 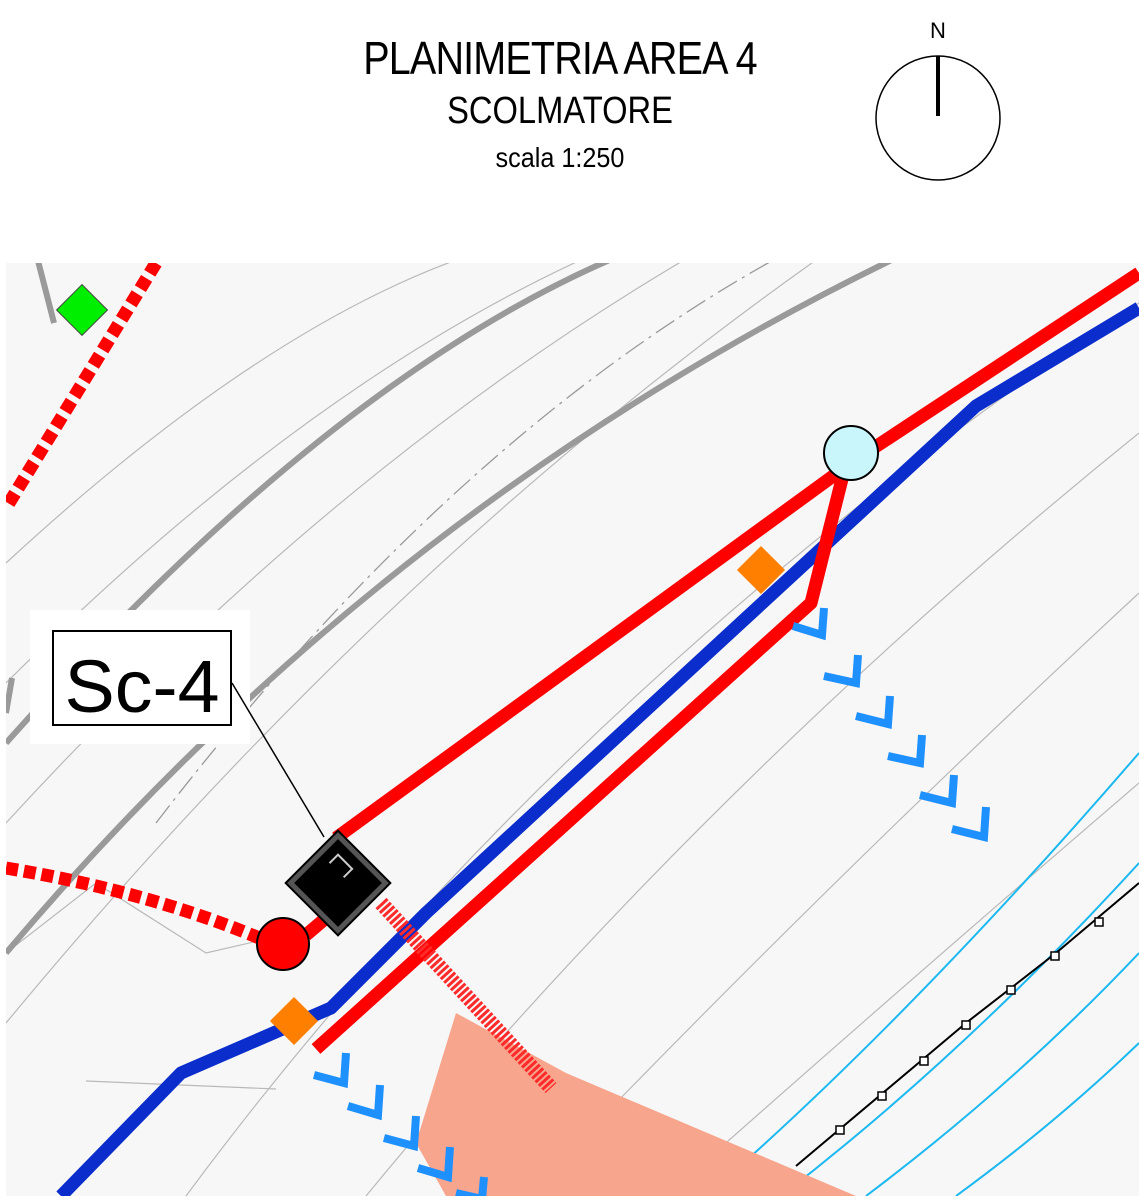 I want to click on cyan-node-icon, so click(x=851, y=453).